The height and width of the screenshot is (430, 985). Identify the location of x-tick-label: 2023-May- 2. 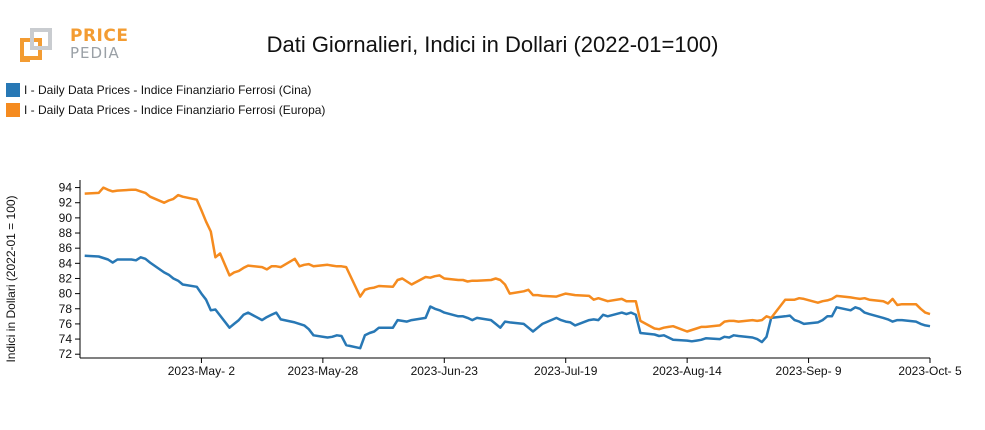
(202, 371).